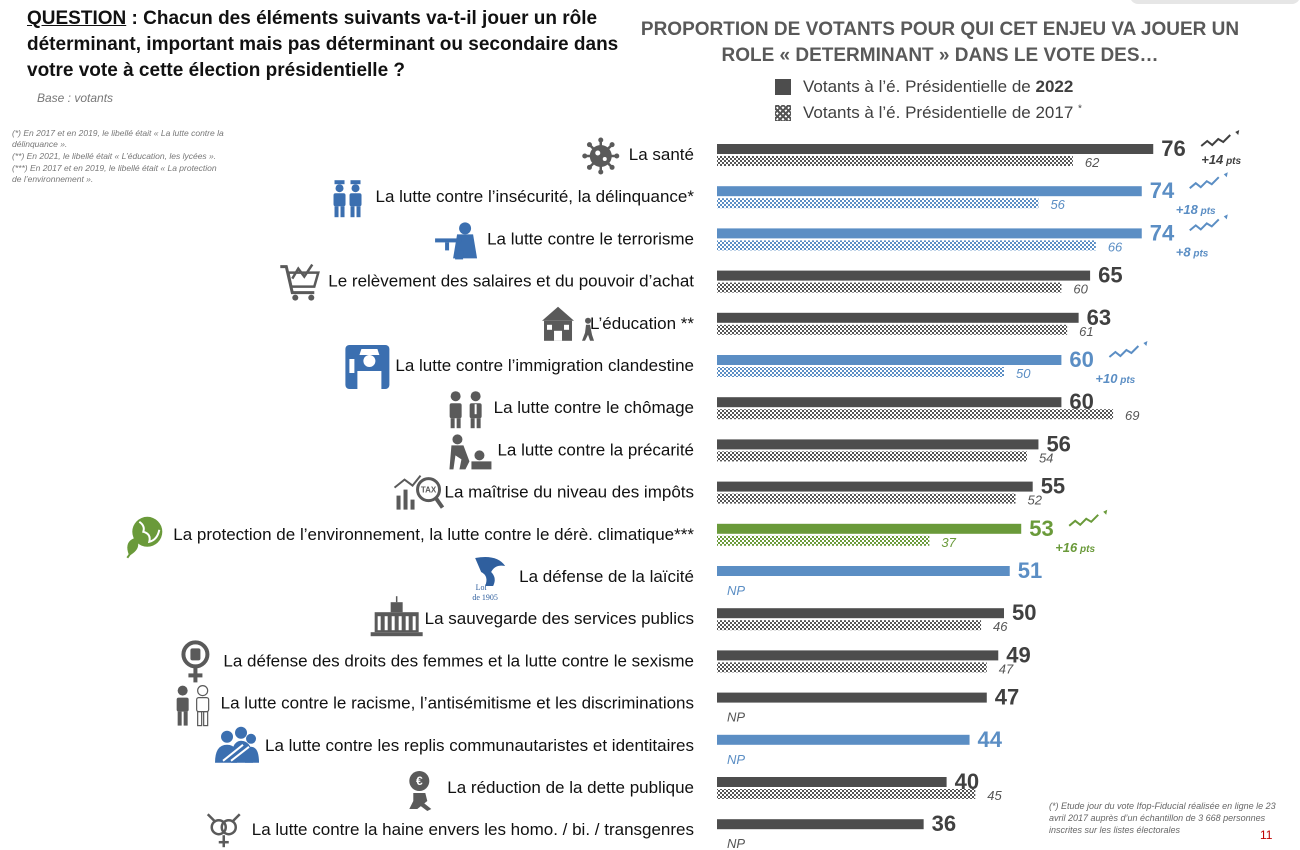 The width and height of the screenshot is (1300, 850). Describe the element at coordinates (1057, 204) in the screenshot. I see `value-label-2017: 56` at that location.